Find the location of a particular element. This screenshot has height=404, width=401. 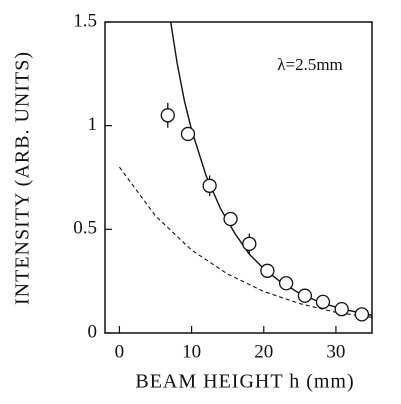

y-tick-label: 1.5 is located at coordinates (85, 20).